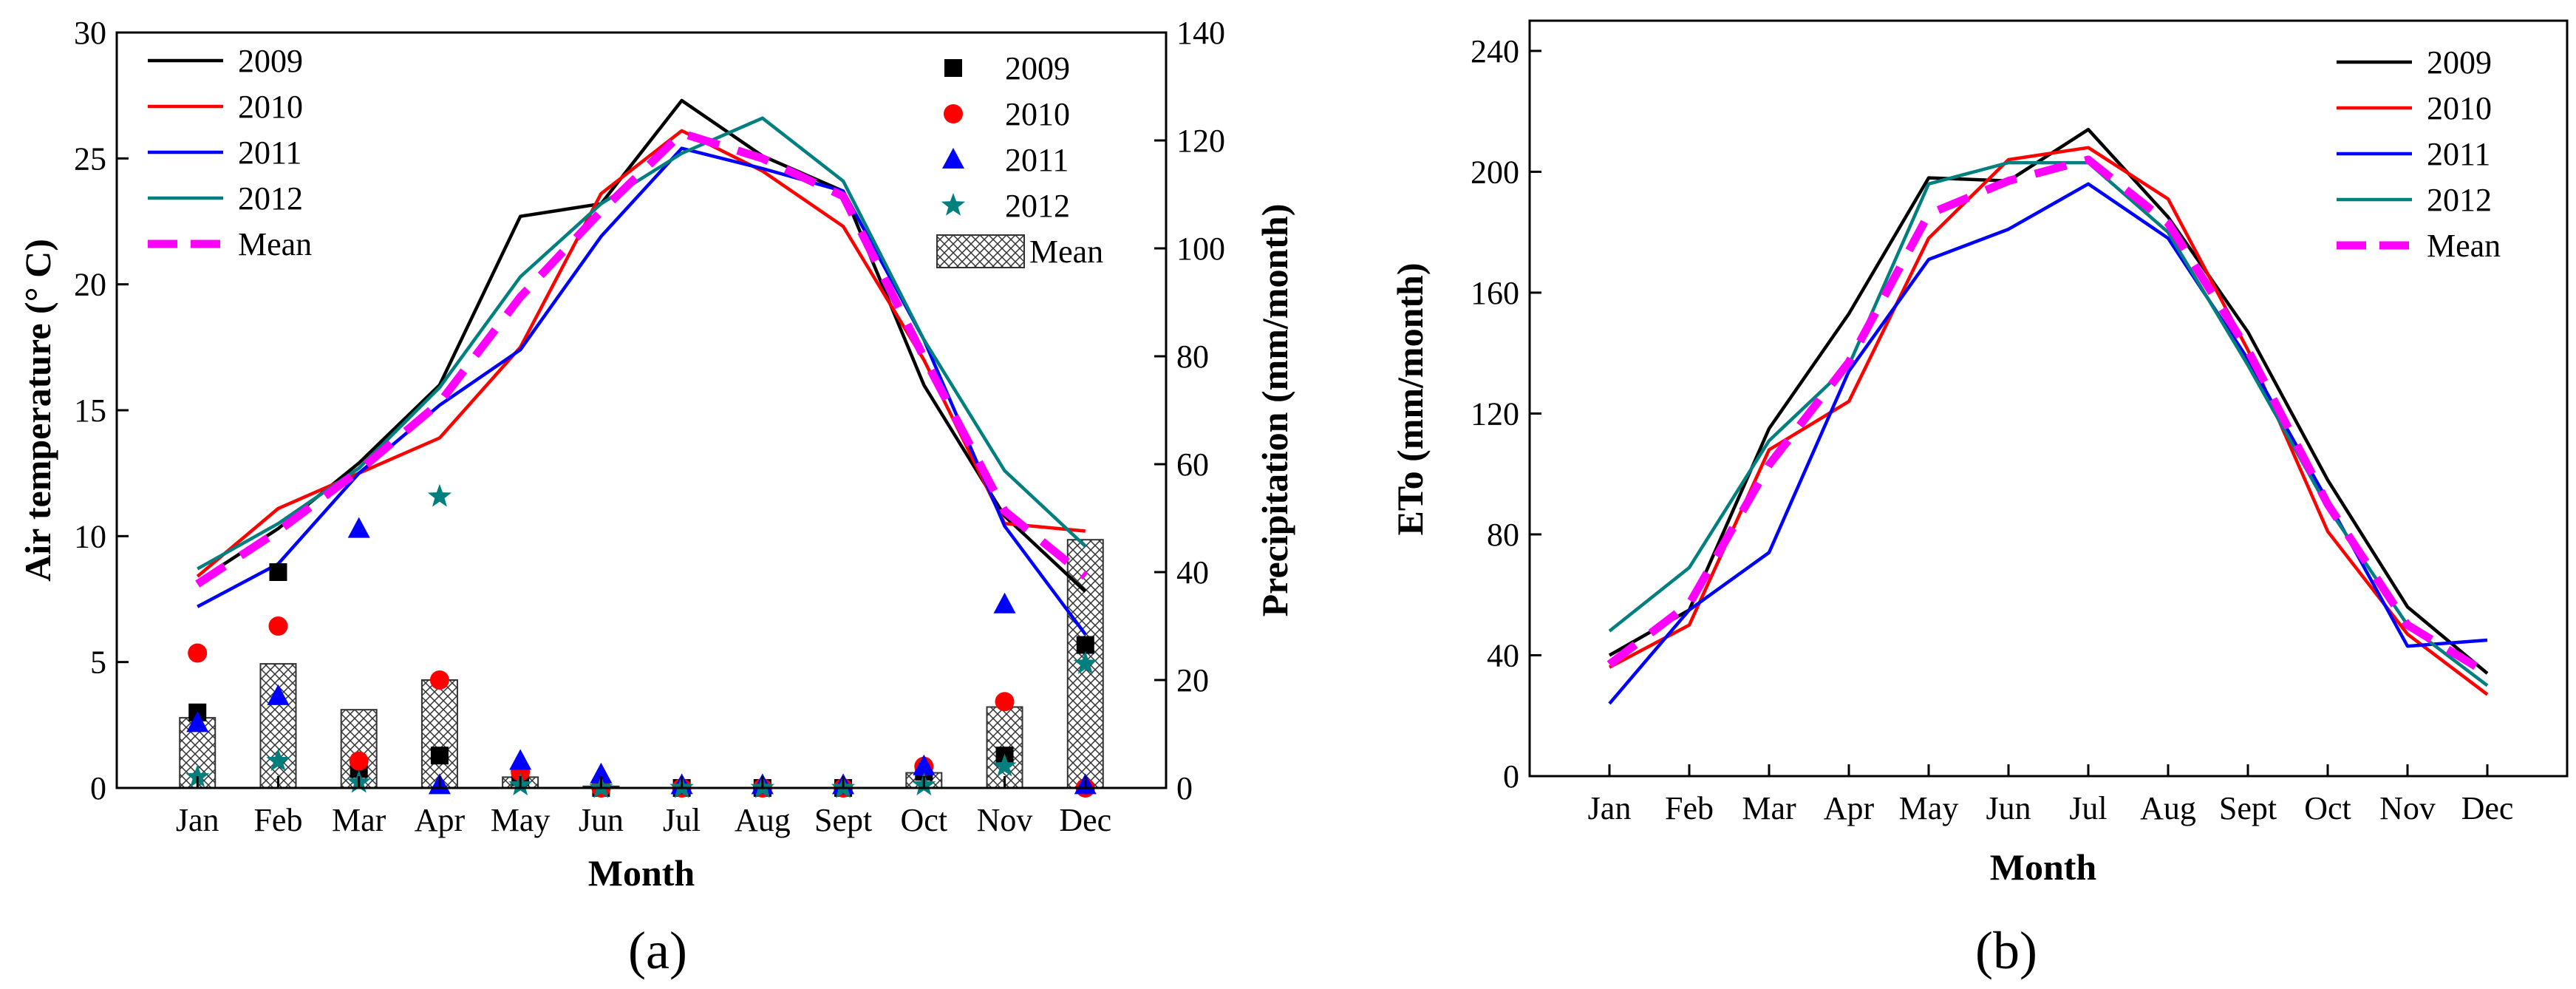  What do you see at coordinates (2050, 795) in the screenshot?
I see `x-axis-ticks-b: Jan Feb Mar Apr May Jun Jul Aug Sept Oct Nov Dec` at bounding box center [2050, 795].